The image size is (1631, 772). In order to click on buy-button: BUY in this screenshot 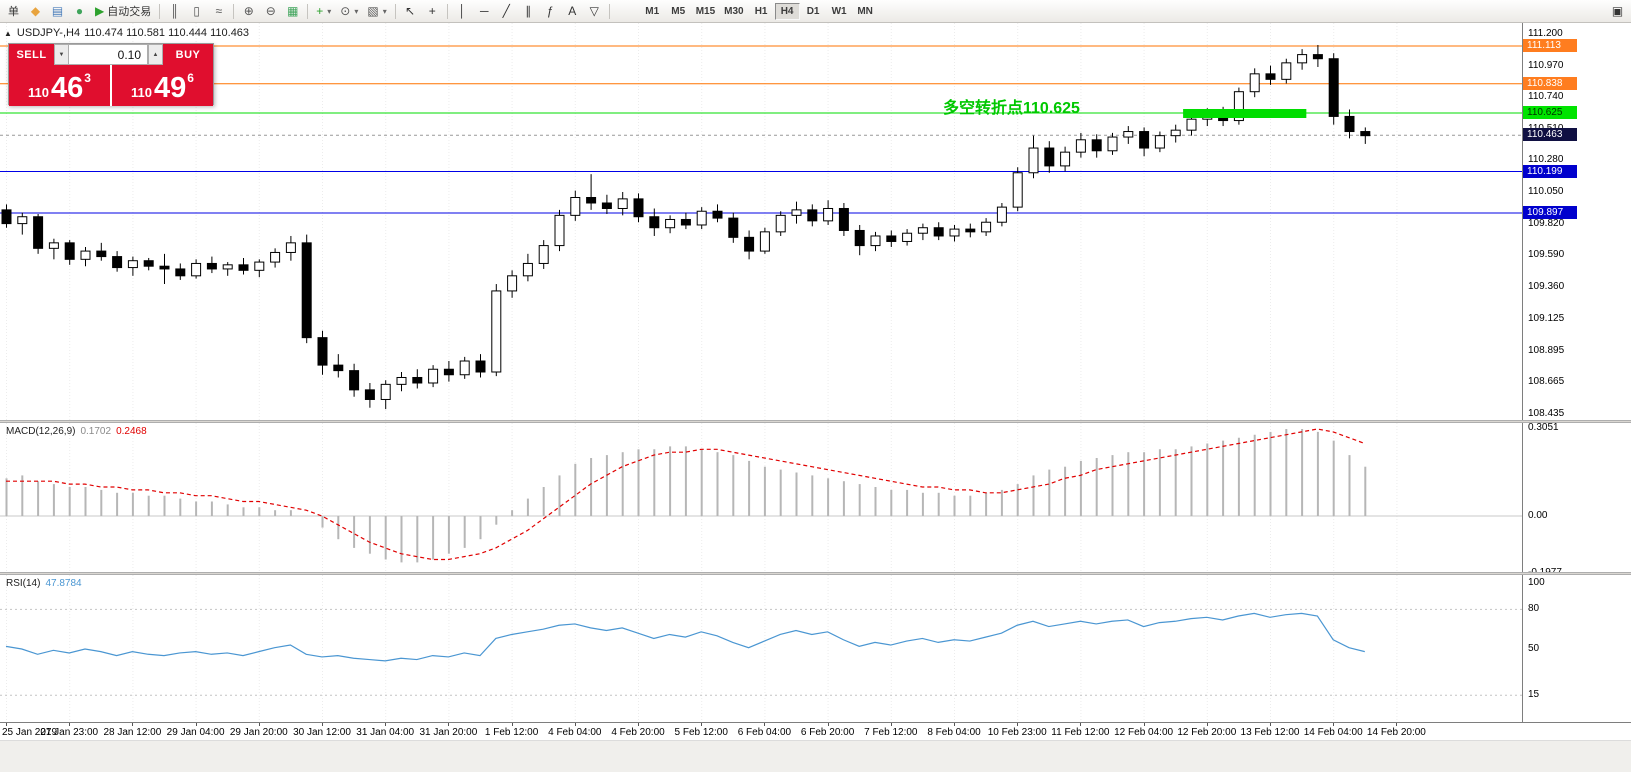, I will do `click(188, 54)`.